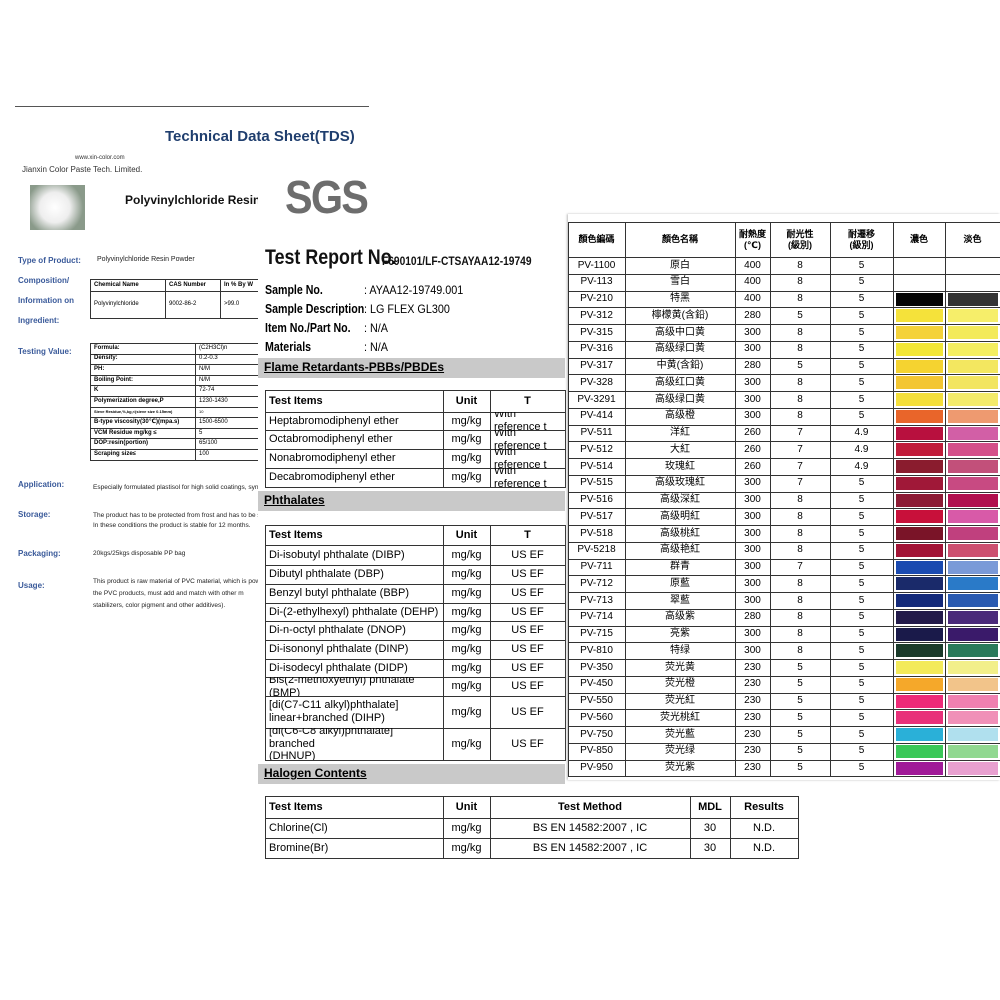 The image size is (1000, 1000). What do you see at coordinates (764, 807) in the screenshot?
I see `halogen-cell: Results` at bounding box center [764, 807].